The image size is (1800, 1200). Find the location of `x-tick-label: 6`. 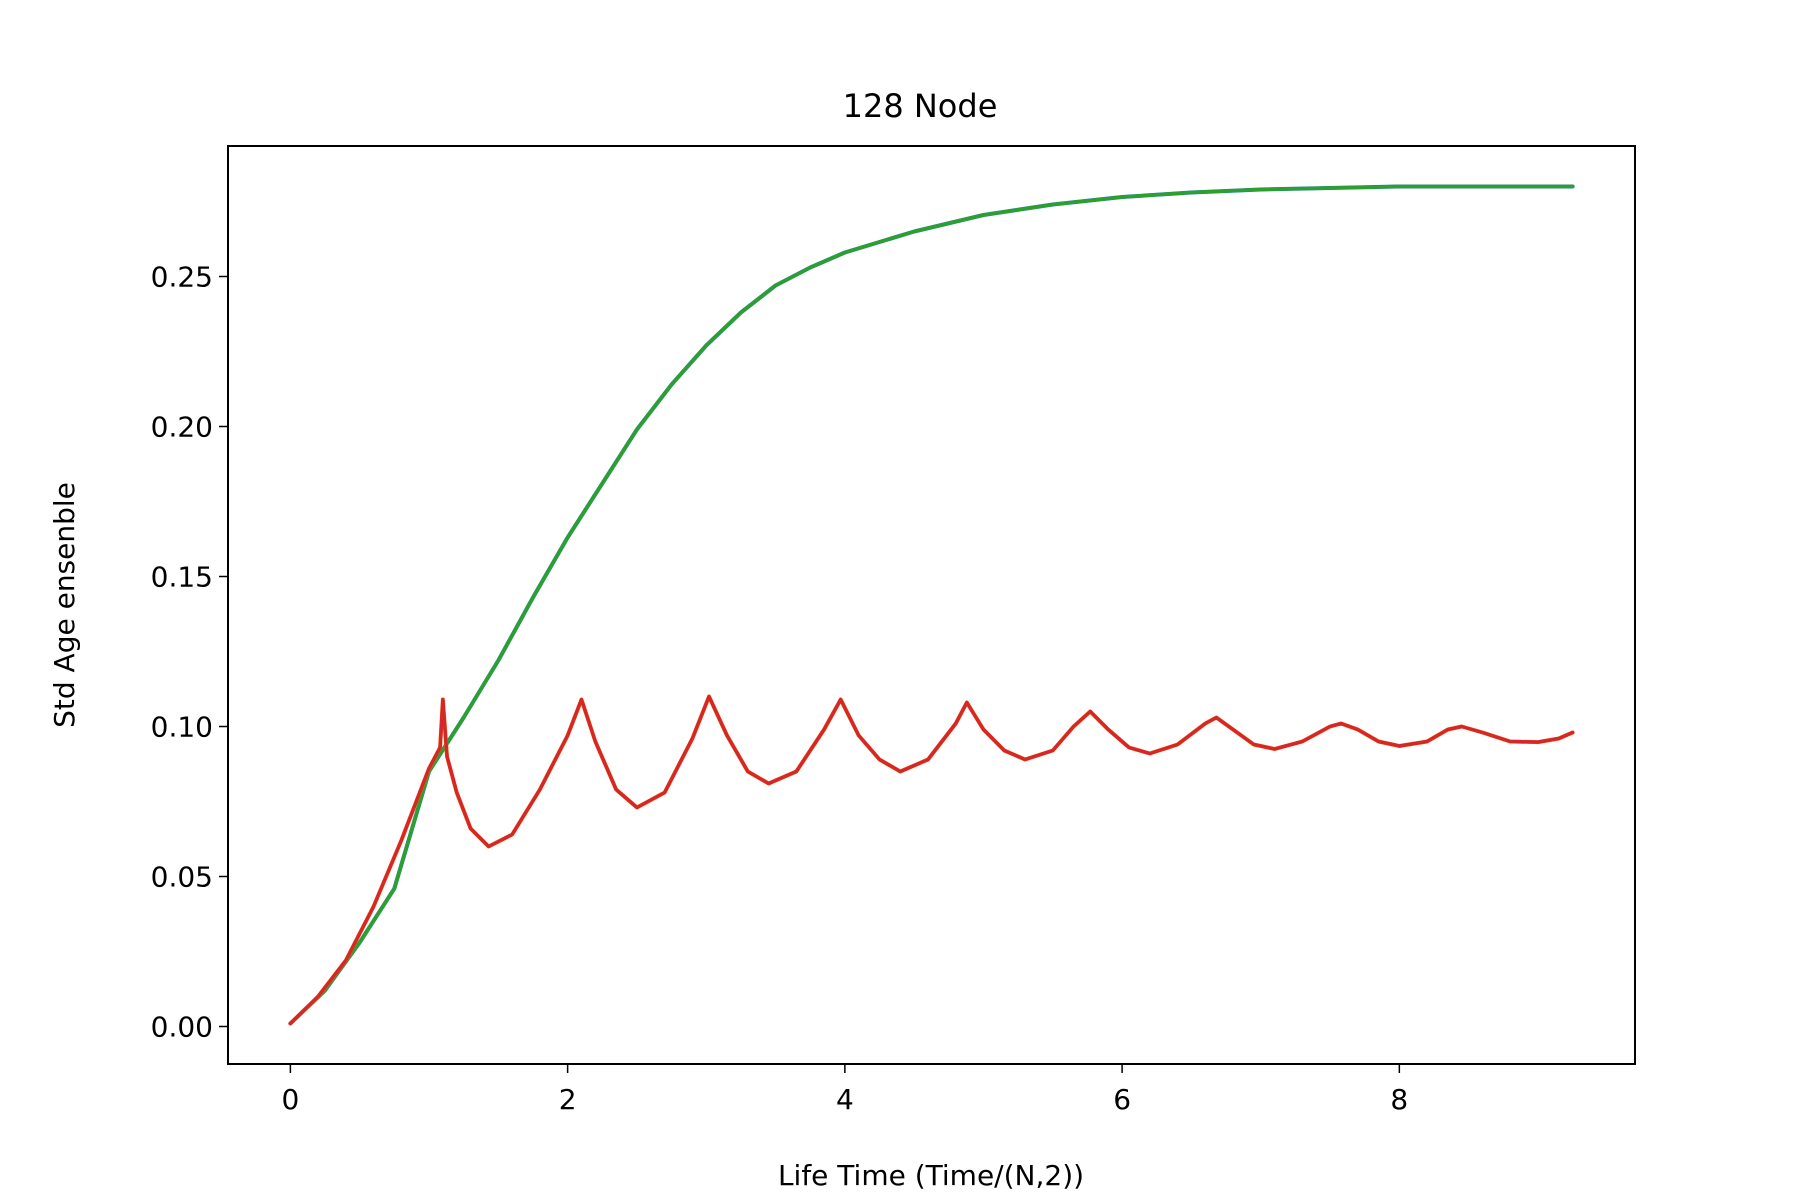

x-tick-label: 6 is located at coordinates (1122, 1099).